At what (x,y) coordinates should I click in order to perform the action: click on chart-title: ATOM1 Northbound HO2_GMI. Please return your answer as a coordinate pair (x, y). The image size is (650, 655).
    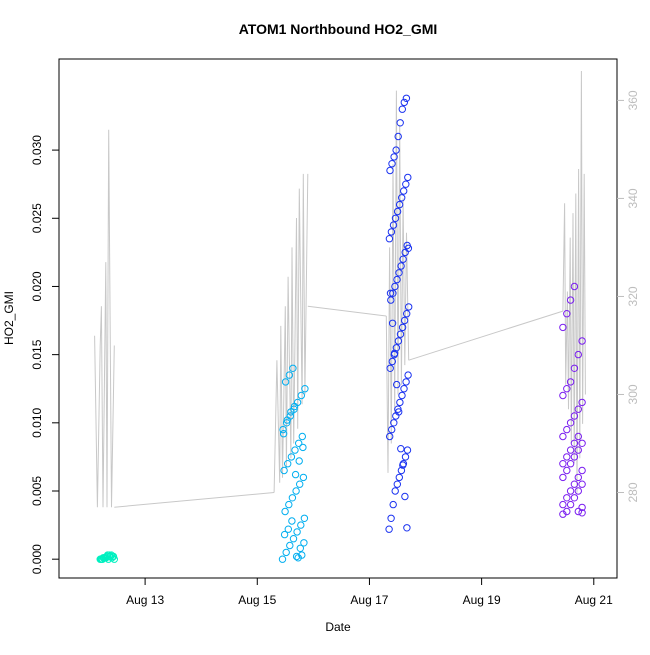
    Looking at the image, I should click on (338, 29).